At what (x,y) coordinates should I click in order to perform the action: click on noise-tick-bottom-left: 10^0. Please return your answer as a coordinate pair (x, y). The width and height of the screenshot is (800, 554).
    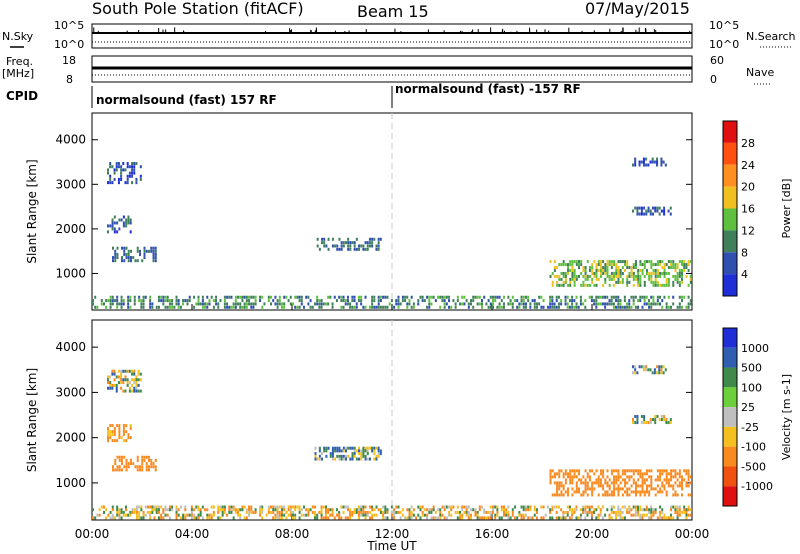
    Looking at the image, I should click on (69, 44).